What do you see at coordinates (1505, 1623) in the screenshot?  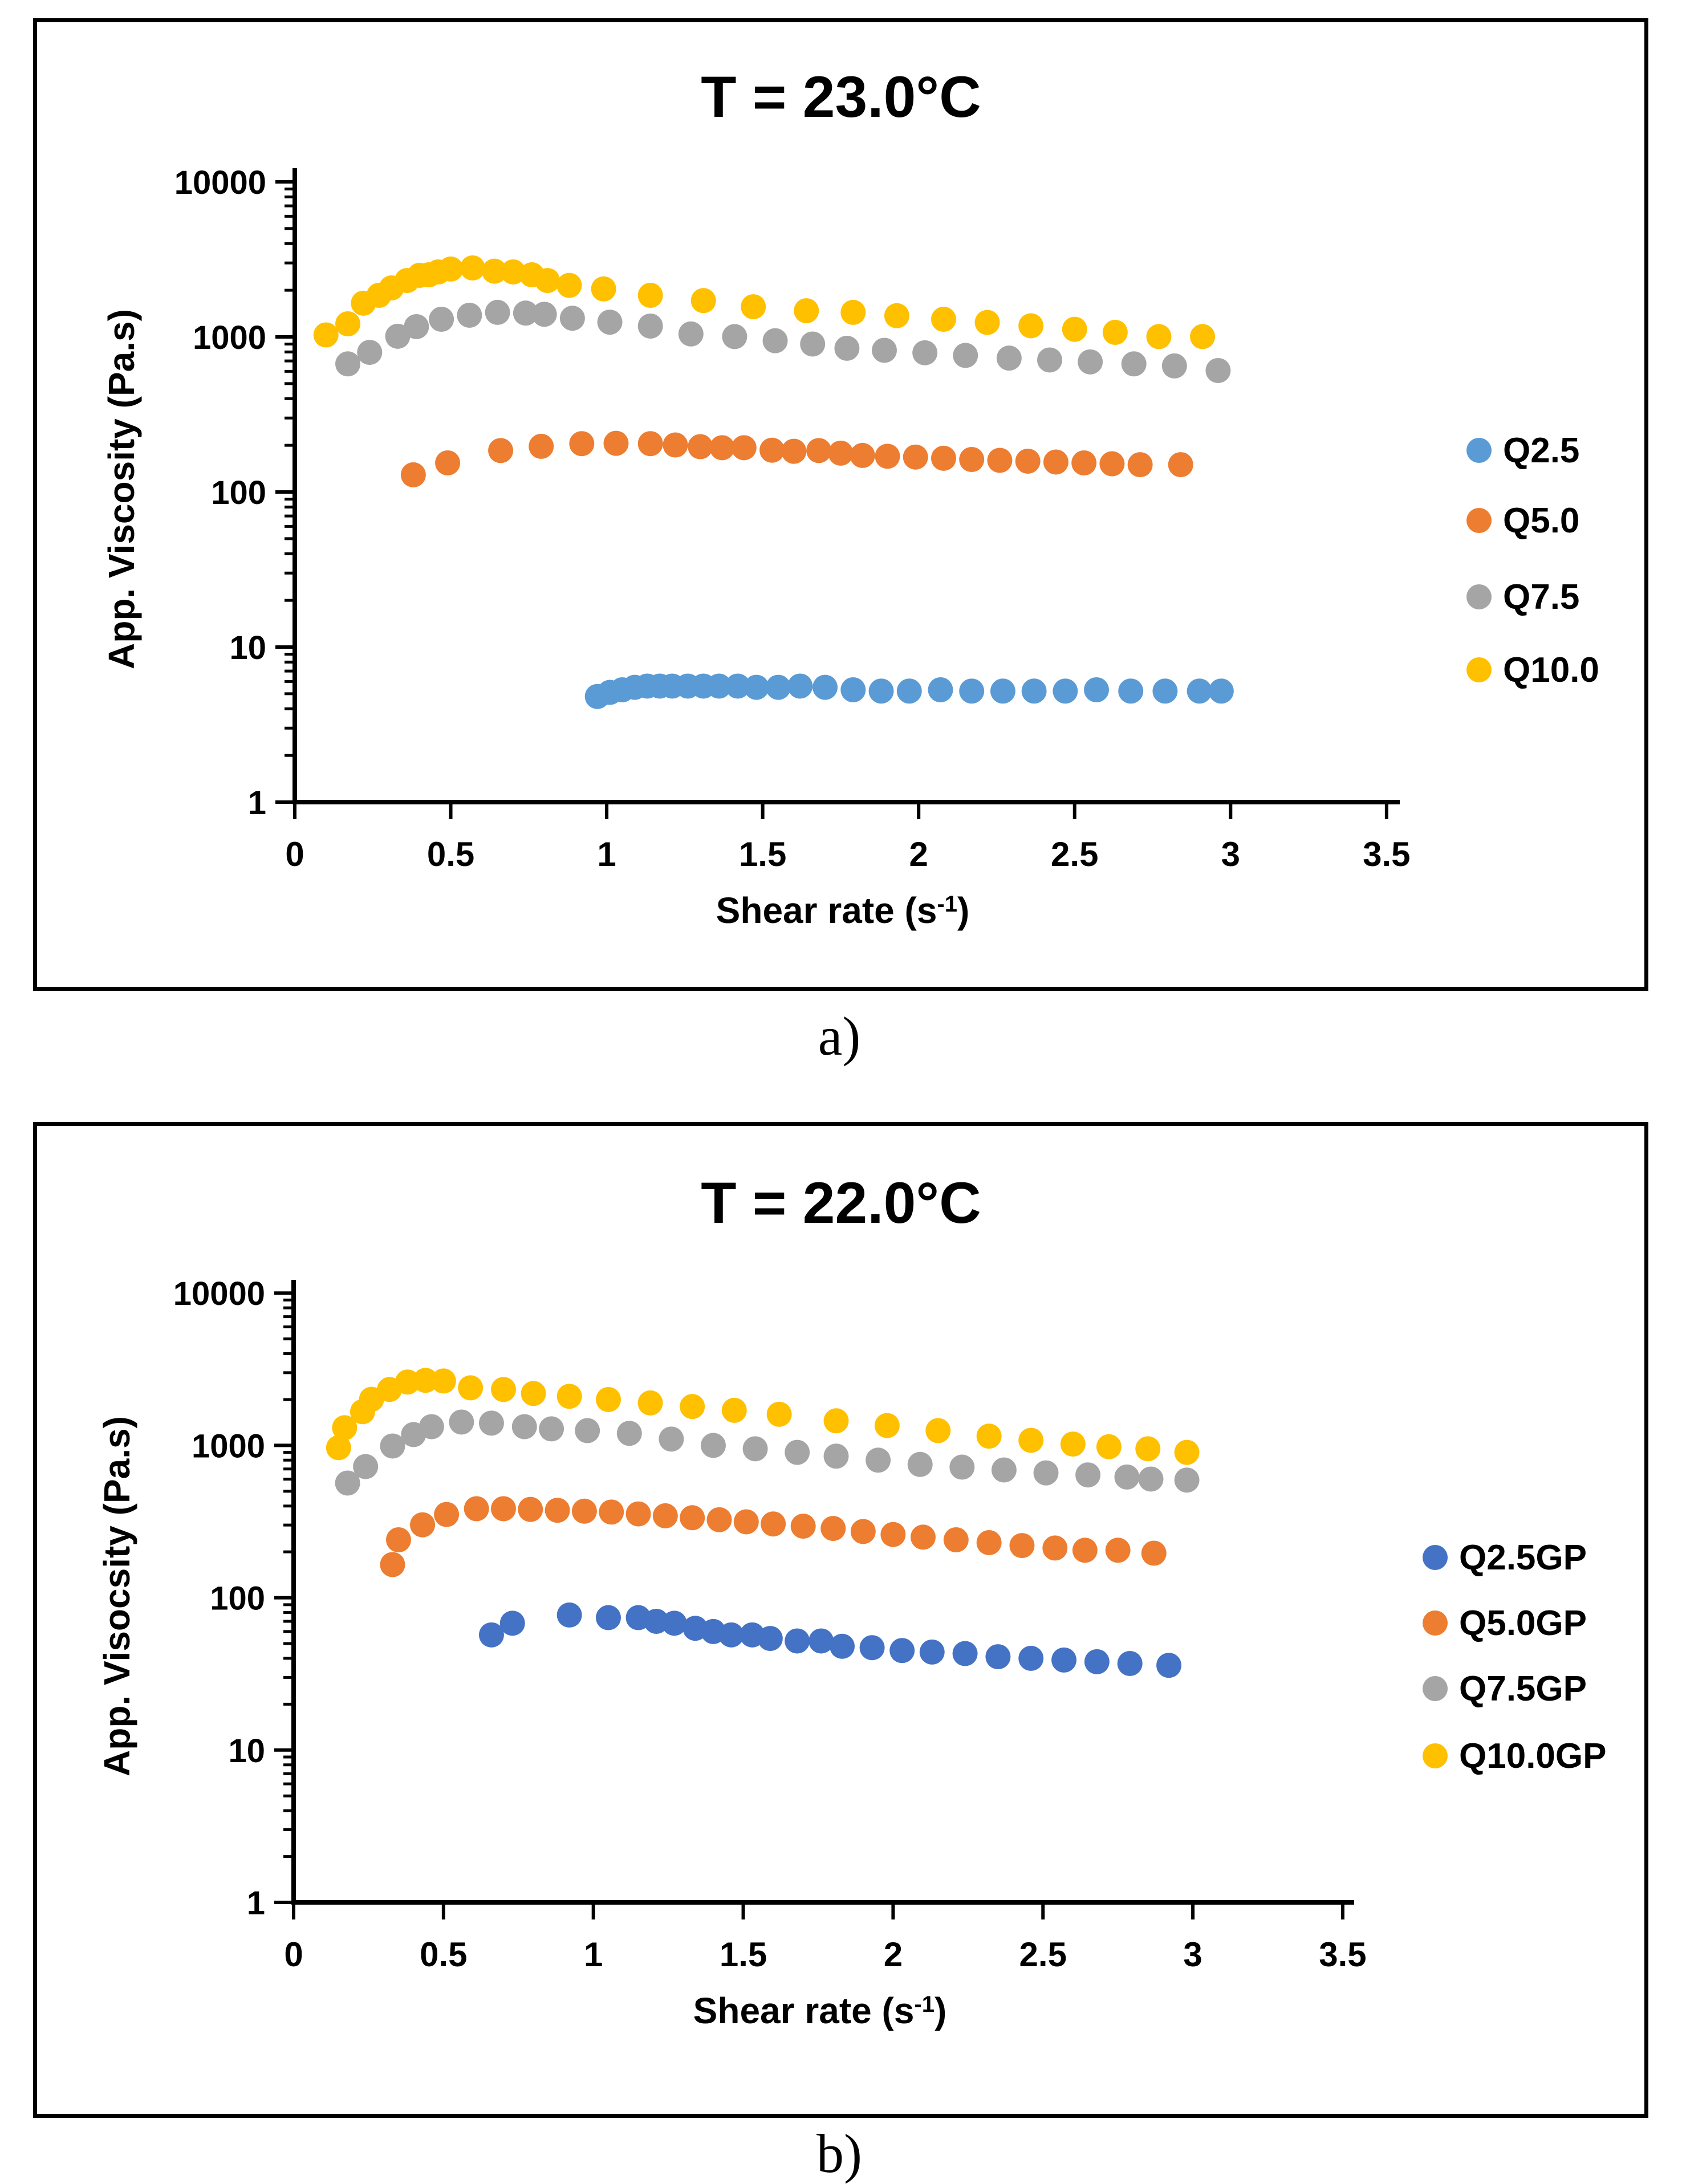 I see `legend-item-q5.0gp: Q5.0GP` at bounding box center [1505, 1623].